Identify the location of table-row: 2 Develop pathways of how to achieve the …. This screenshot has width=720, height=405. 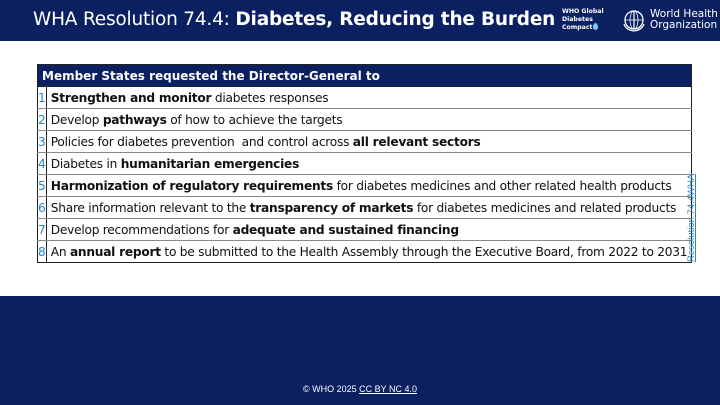
(365, 119).